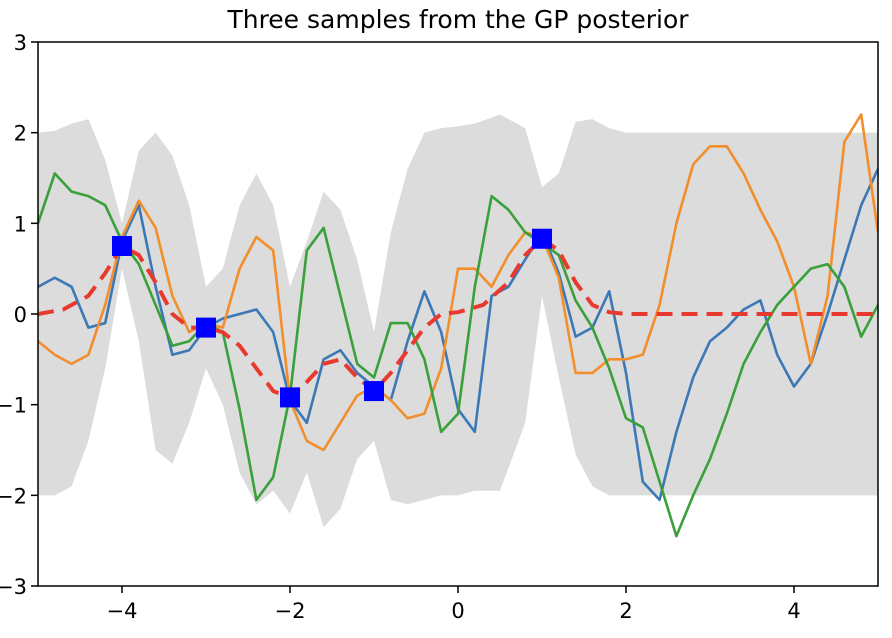 The image size is (892, 638). Describe the element at coordinates (20, 43) in the screenshot. I see `y-tick-label: 3` at that location.